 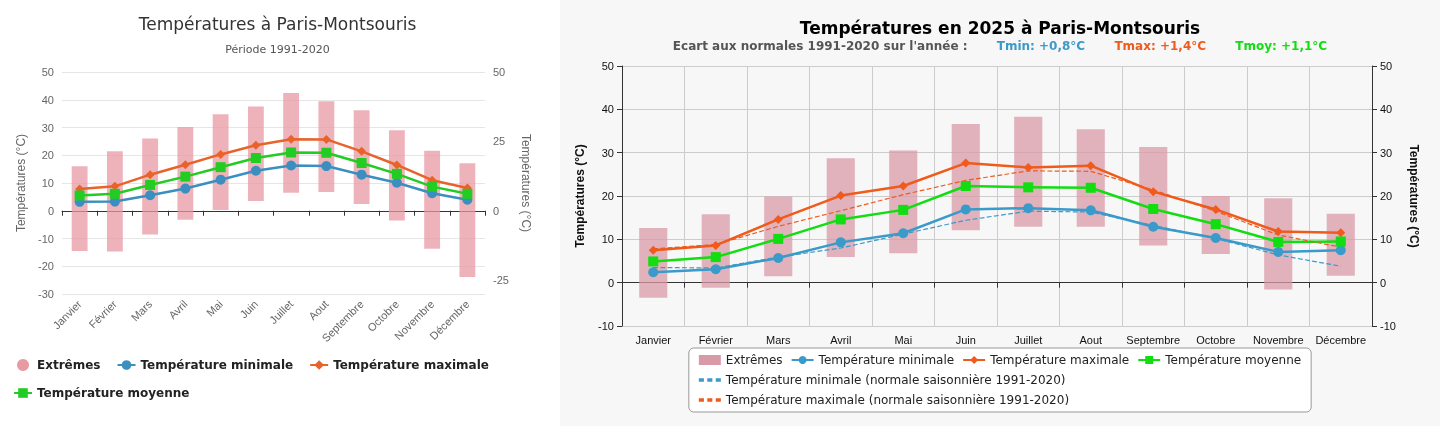 I want to click on chart-title: Températures à Paris-Montsouris, so click(x=277, y=23).